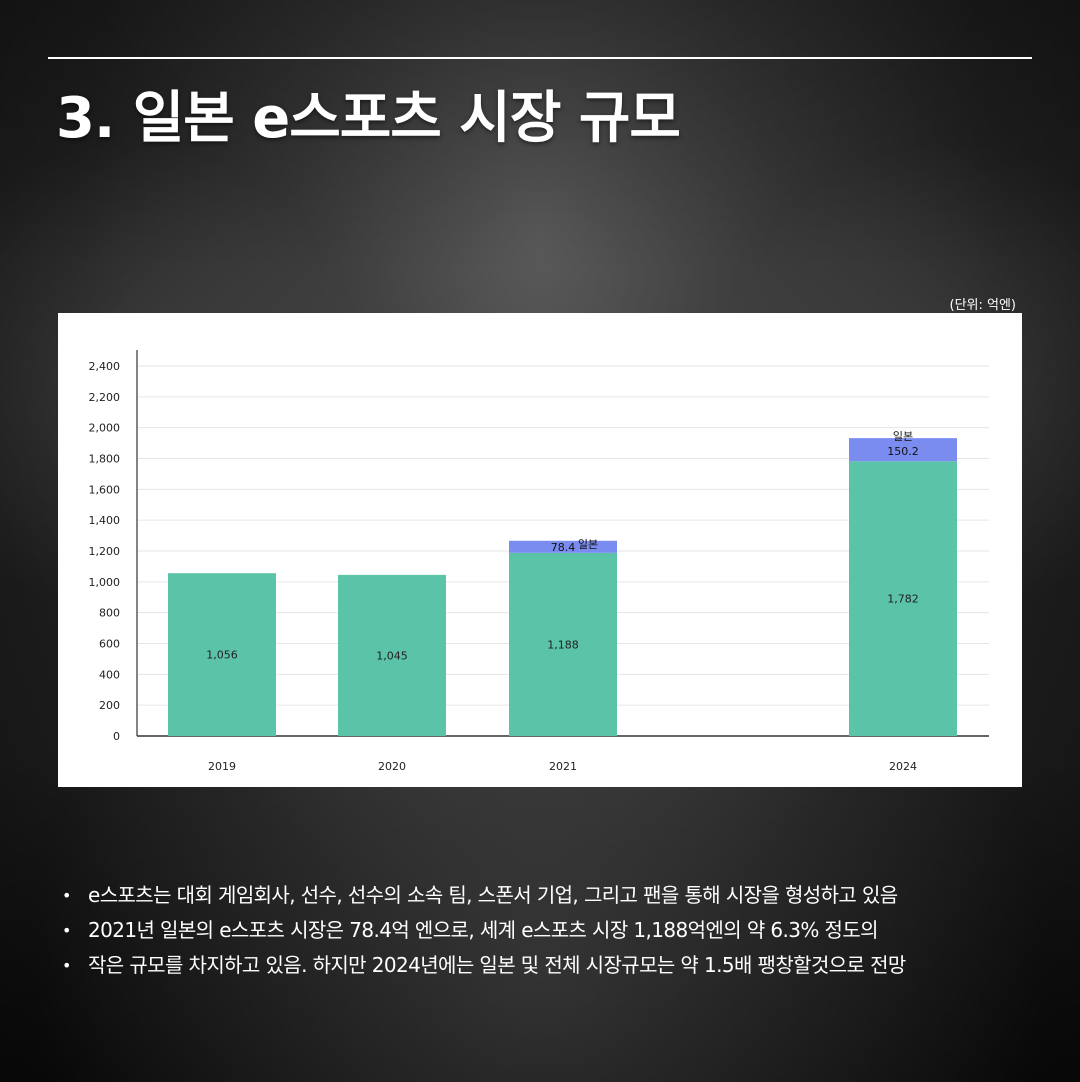  What do you see at coordinates (109, 674) in the screenshot?
I see `y-tick-label: 400` at bounding box center [109, 674].